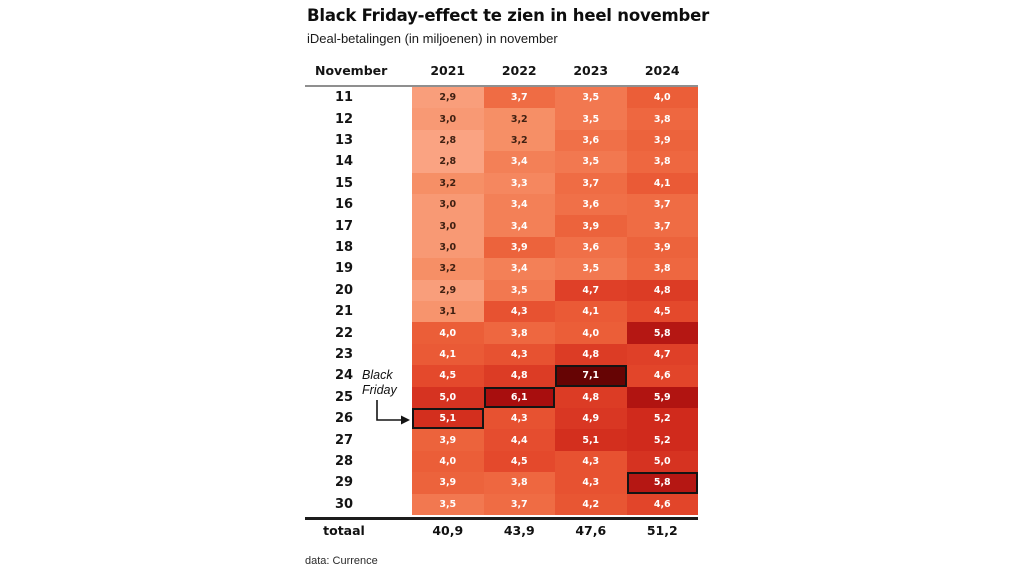 The image size is (1024, 576). Describe the element at coordinates (519, 226) in the screenshot. I see `heatmap-cell-2022-17: 3,4` at that location.